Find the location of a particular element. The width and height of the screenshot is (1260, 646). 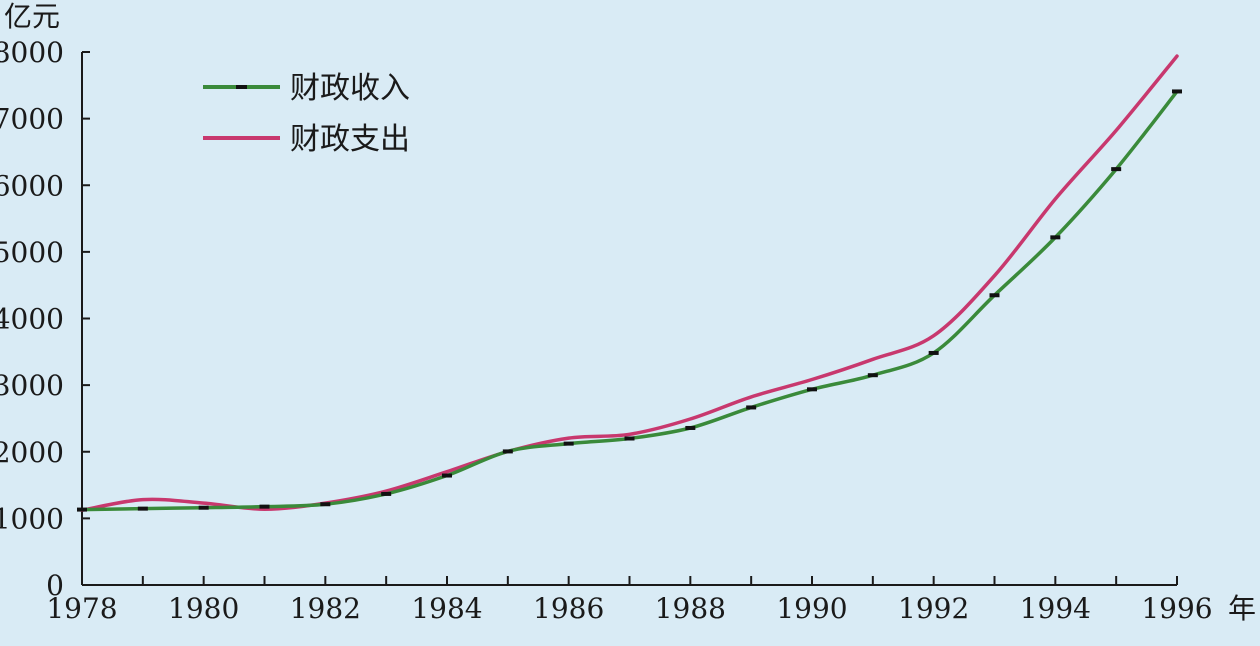

y-tick-label: 6000 is located at coordinates (32, 185).